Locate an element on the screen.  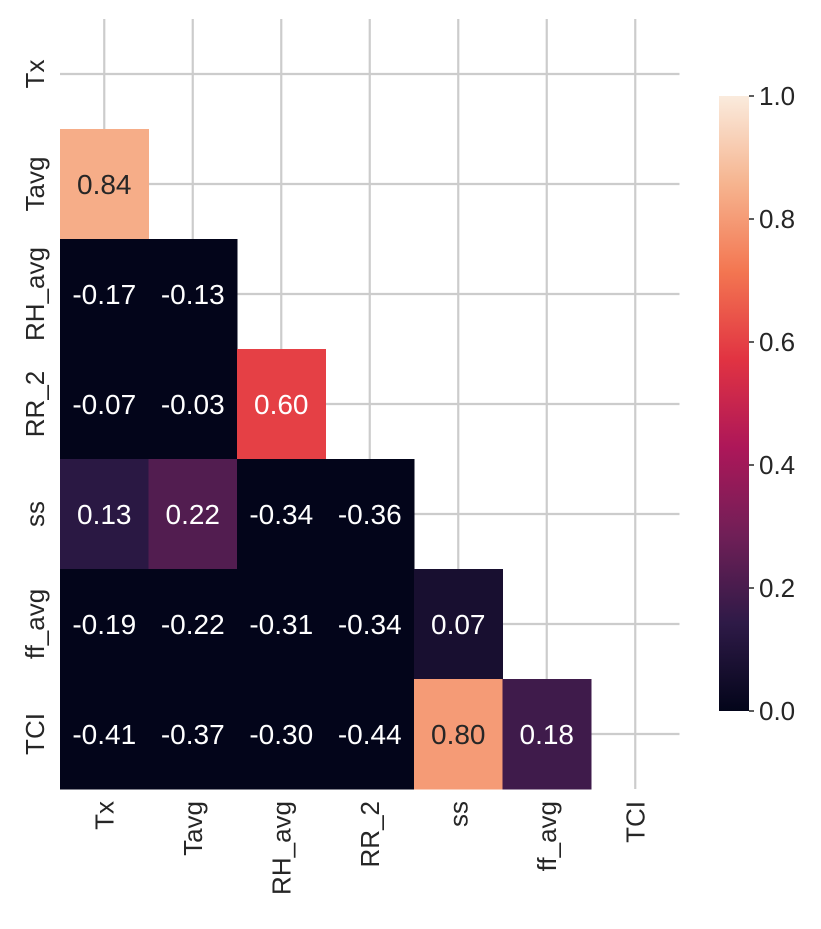
colorbar: 0.0 0.2 0.4 0.6 0.8 1.0 is located at coordinates (757, 403).